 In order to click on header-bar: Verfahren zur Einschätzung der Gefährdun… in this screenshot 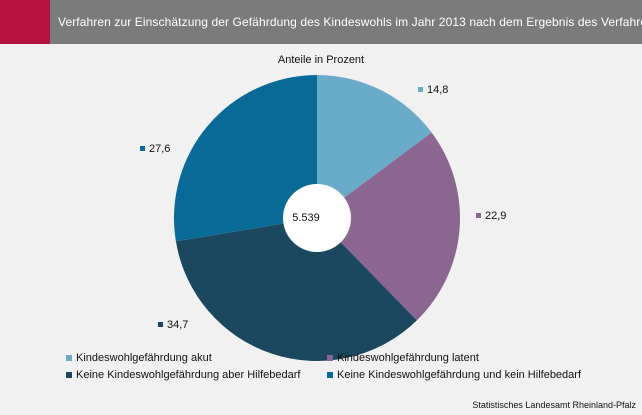, I will do `click(321, 22)`.